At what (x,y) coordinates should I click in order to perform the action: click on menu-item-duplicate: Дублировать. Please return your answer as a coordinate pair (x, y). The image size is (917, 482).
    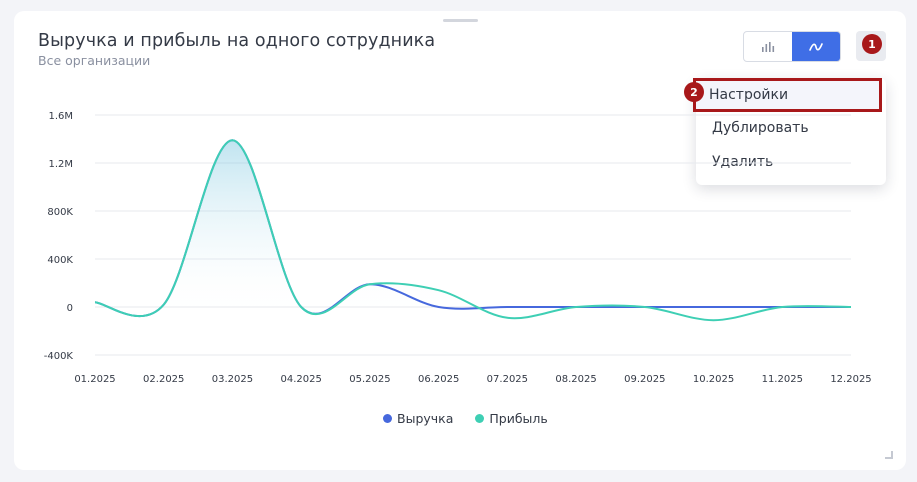
    Looking at the image, I should click on (760, 128).